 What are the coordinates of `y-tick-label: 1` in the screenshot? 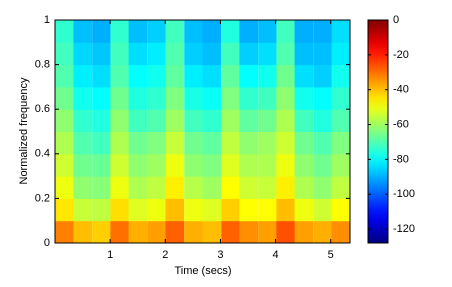 It's located at (47, 20).